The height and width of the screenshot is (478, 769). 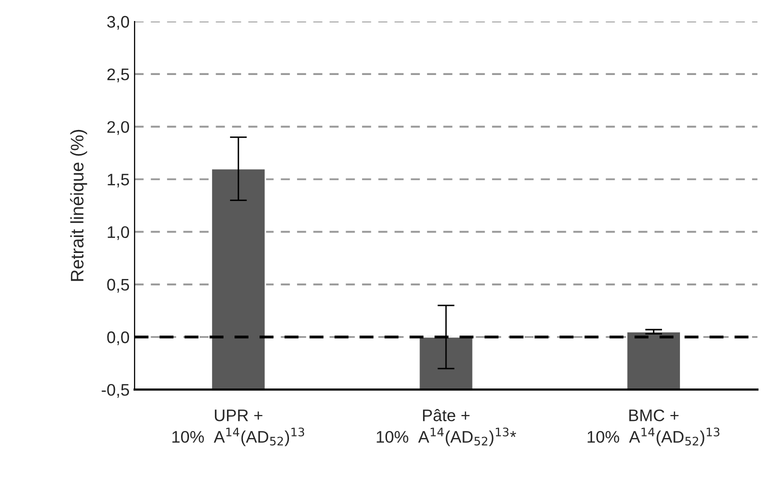 What do you see at coordinates (116, 391) in the screenshot?
I see `y-tick-label: -0,5` at bounding box center [116, 391].